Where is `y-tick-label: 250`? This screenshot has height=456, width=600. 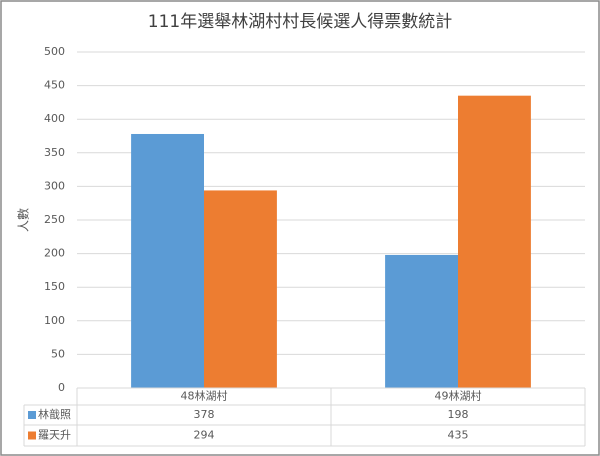 y-tick-label: 250 is located at coordinates (54, 219).